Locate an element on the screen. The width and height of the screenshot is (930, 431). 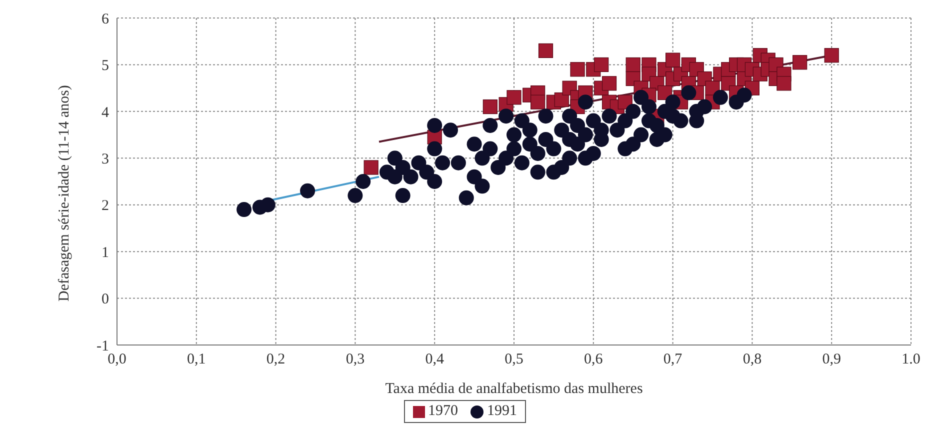
x-tick-label: 0,0 is located at coordinates (117, 360).